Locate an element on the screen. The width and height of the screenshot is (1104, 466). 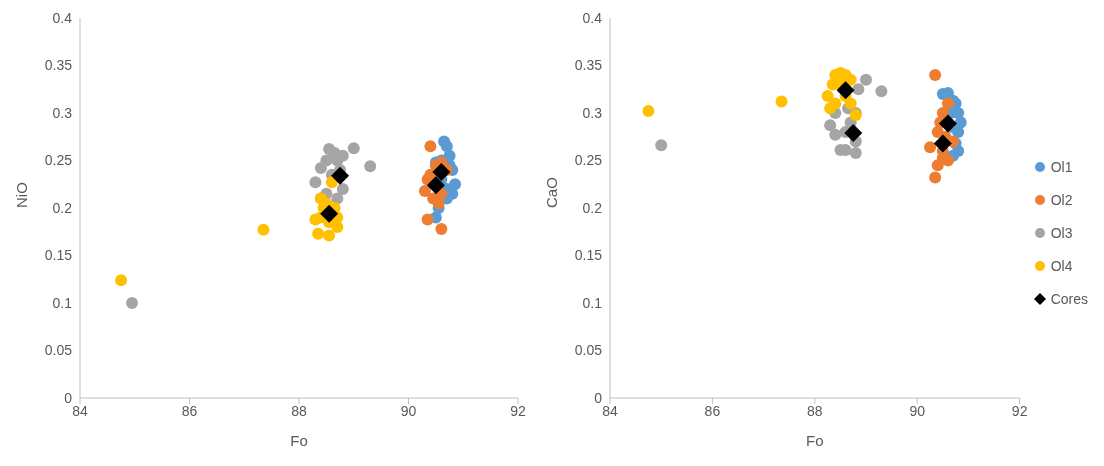
legend-label: Cores is located at coordinates (1069, 299).